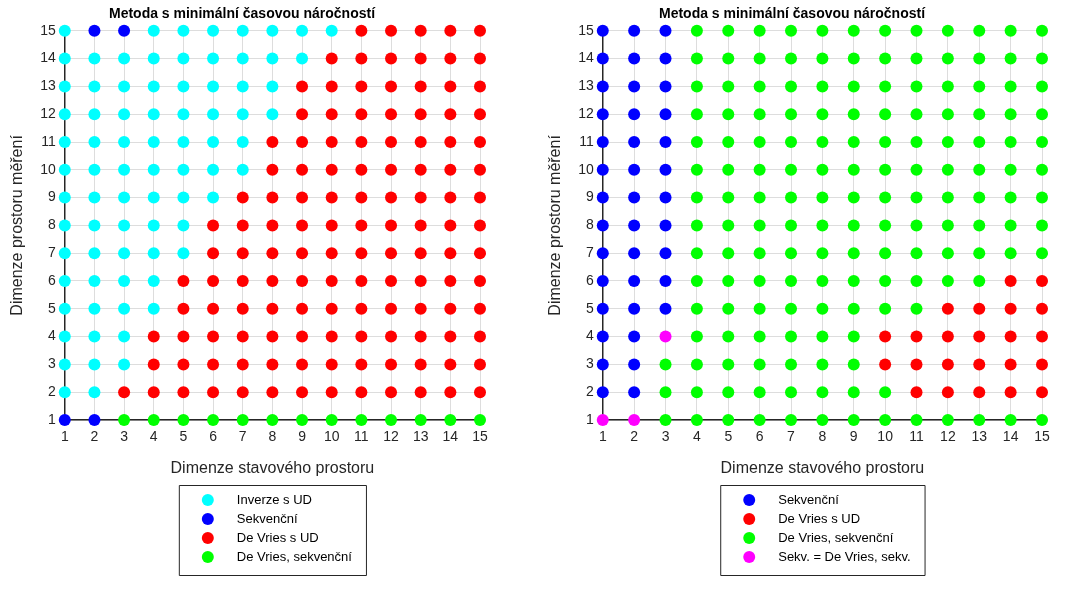 The image size is (1077, 602). Describe the element at coordinates (274, 499) in the screenshot. I see `legend-label: Inverze s UD` at that location.